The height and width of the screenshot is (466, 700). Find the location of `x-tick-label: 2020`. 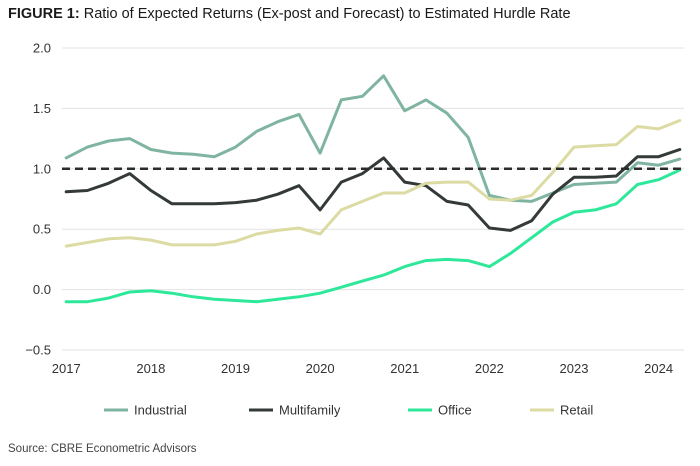

x-tick-label: 2020 is located at coordinates (320, 368).